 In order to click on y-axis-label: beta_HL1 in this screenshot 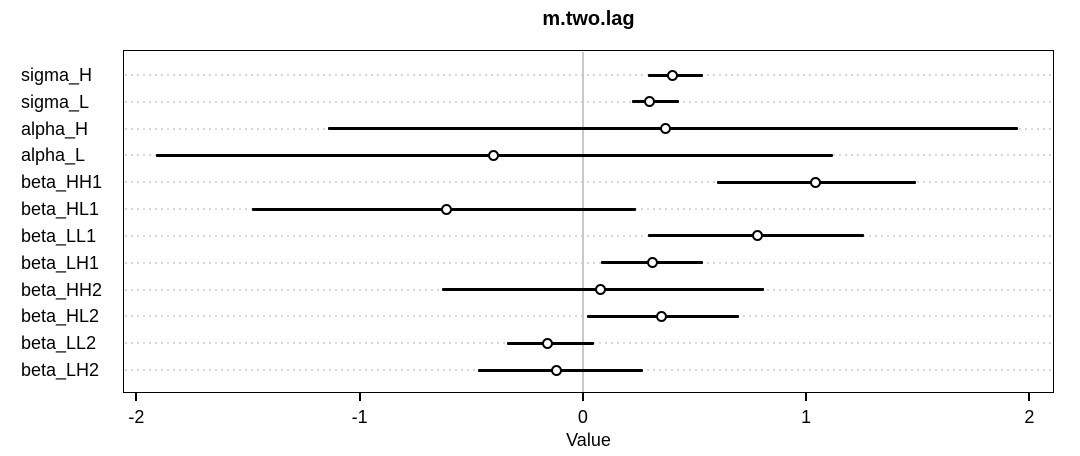, I will do `click(60, 209)`.